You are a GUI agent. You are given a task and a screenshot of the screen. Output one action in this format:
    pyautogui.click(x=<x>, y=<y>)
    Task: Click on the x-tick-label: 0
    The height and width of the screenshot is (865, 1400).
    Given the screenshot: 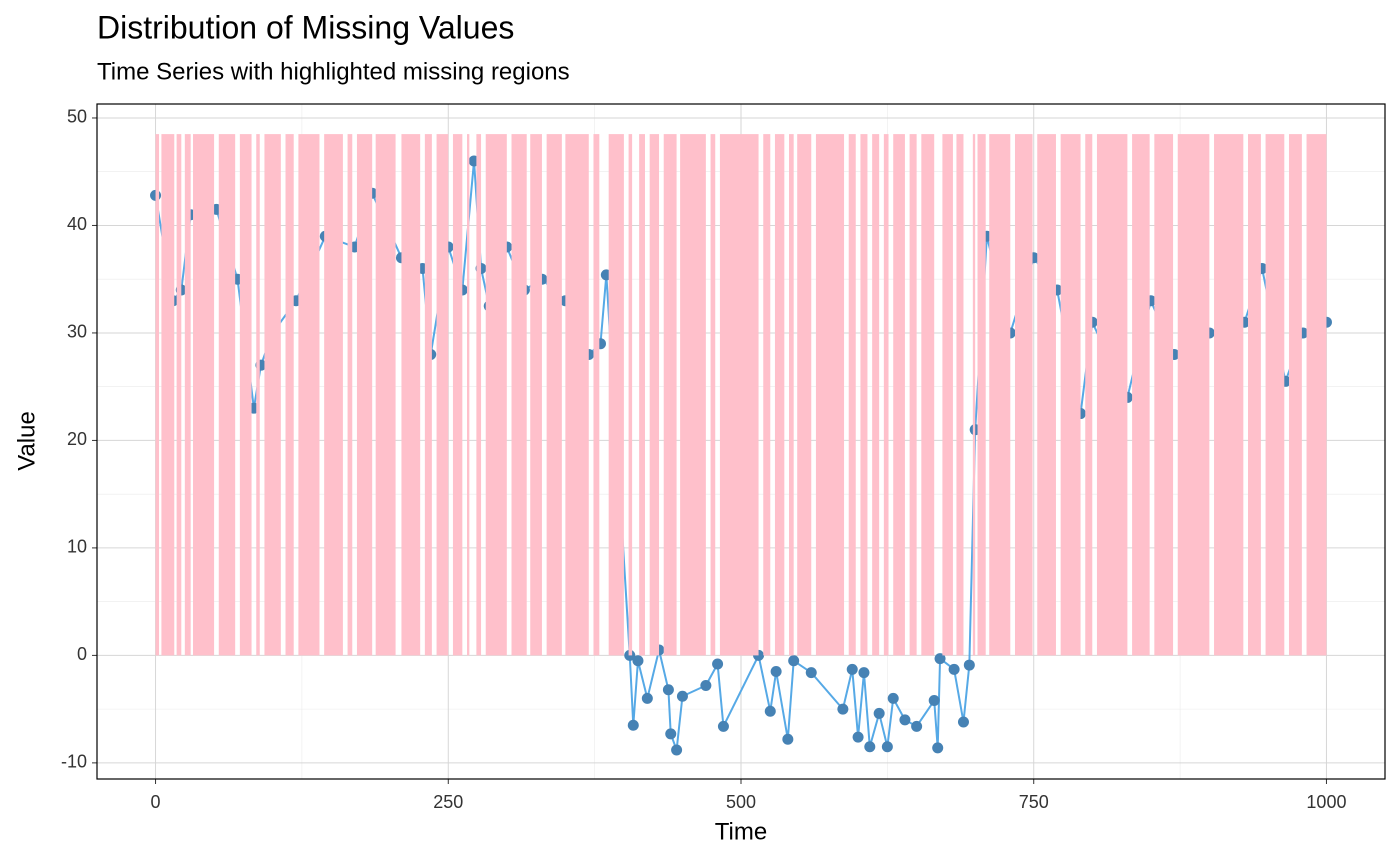 What is the action you would take?
    pyautogui.click(x=156, y=802)
    